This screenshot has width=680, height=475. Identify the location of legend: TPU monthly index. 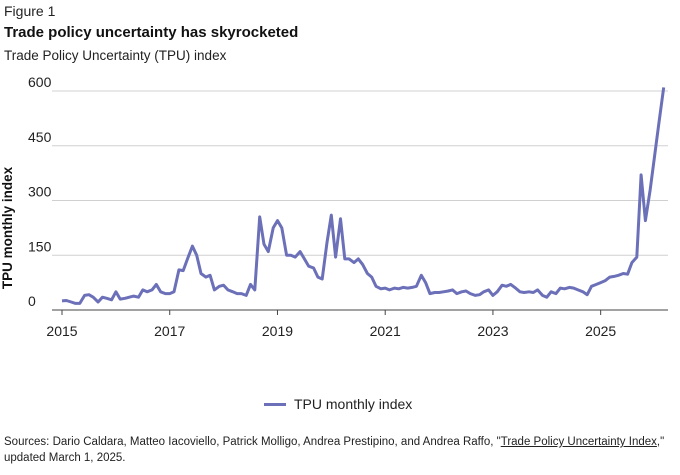
(338, 404).